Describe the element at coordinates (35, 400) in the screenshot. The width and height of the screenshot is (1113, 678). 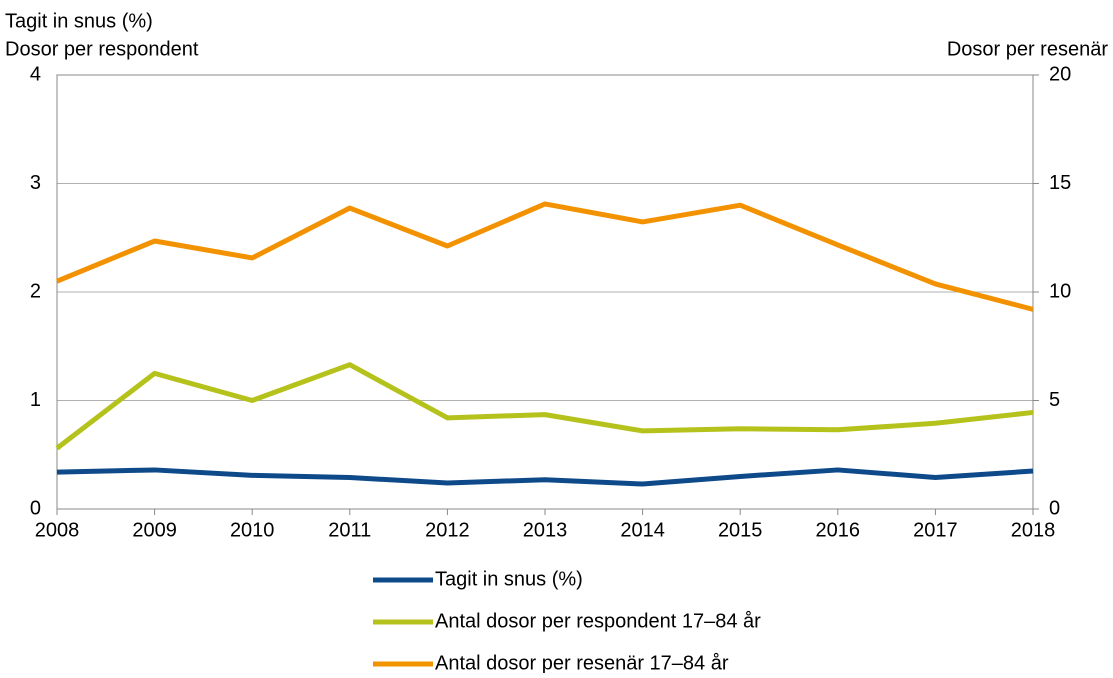
I see `y-tick-label: 1` at that location.